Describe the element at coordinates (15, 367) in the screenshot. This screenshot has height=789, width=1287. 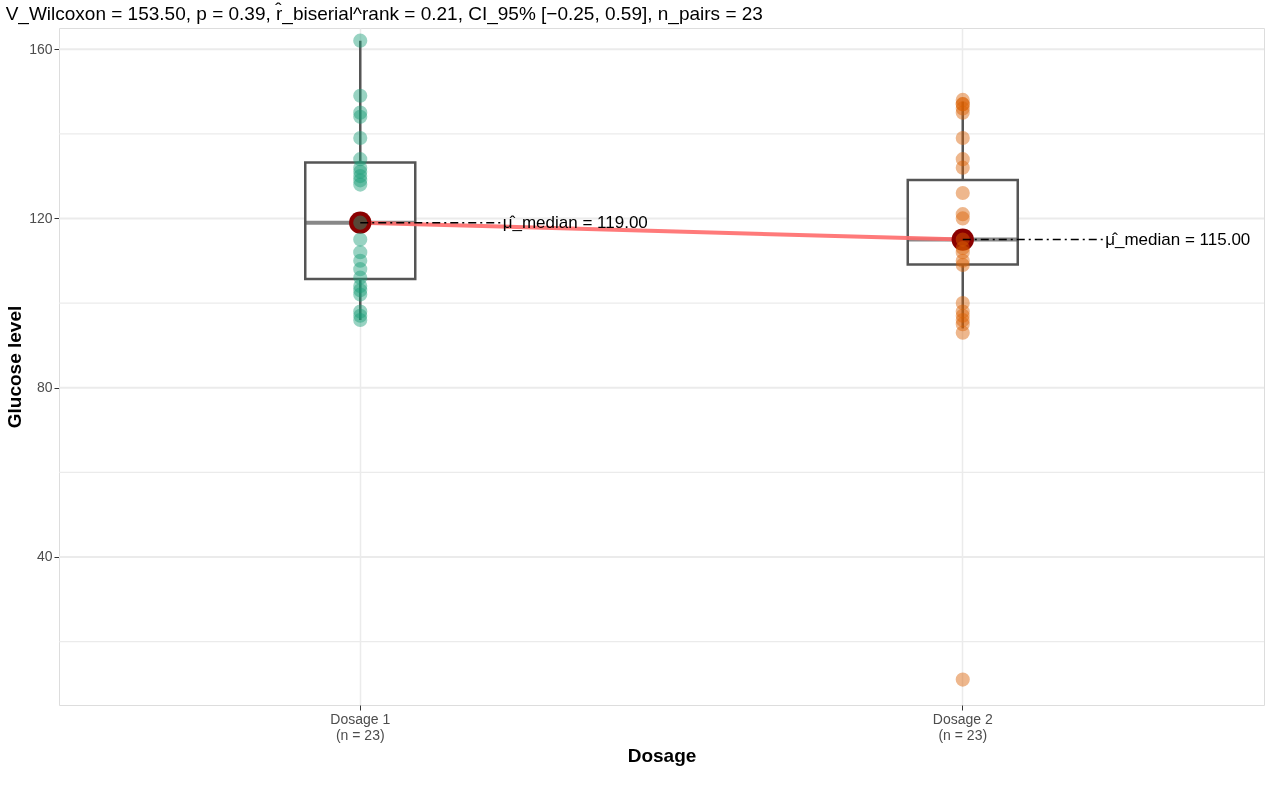
I see `y-axis-title: Glucose level` at that location.